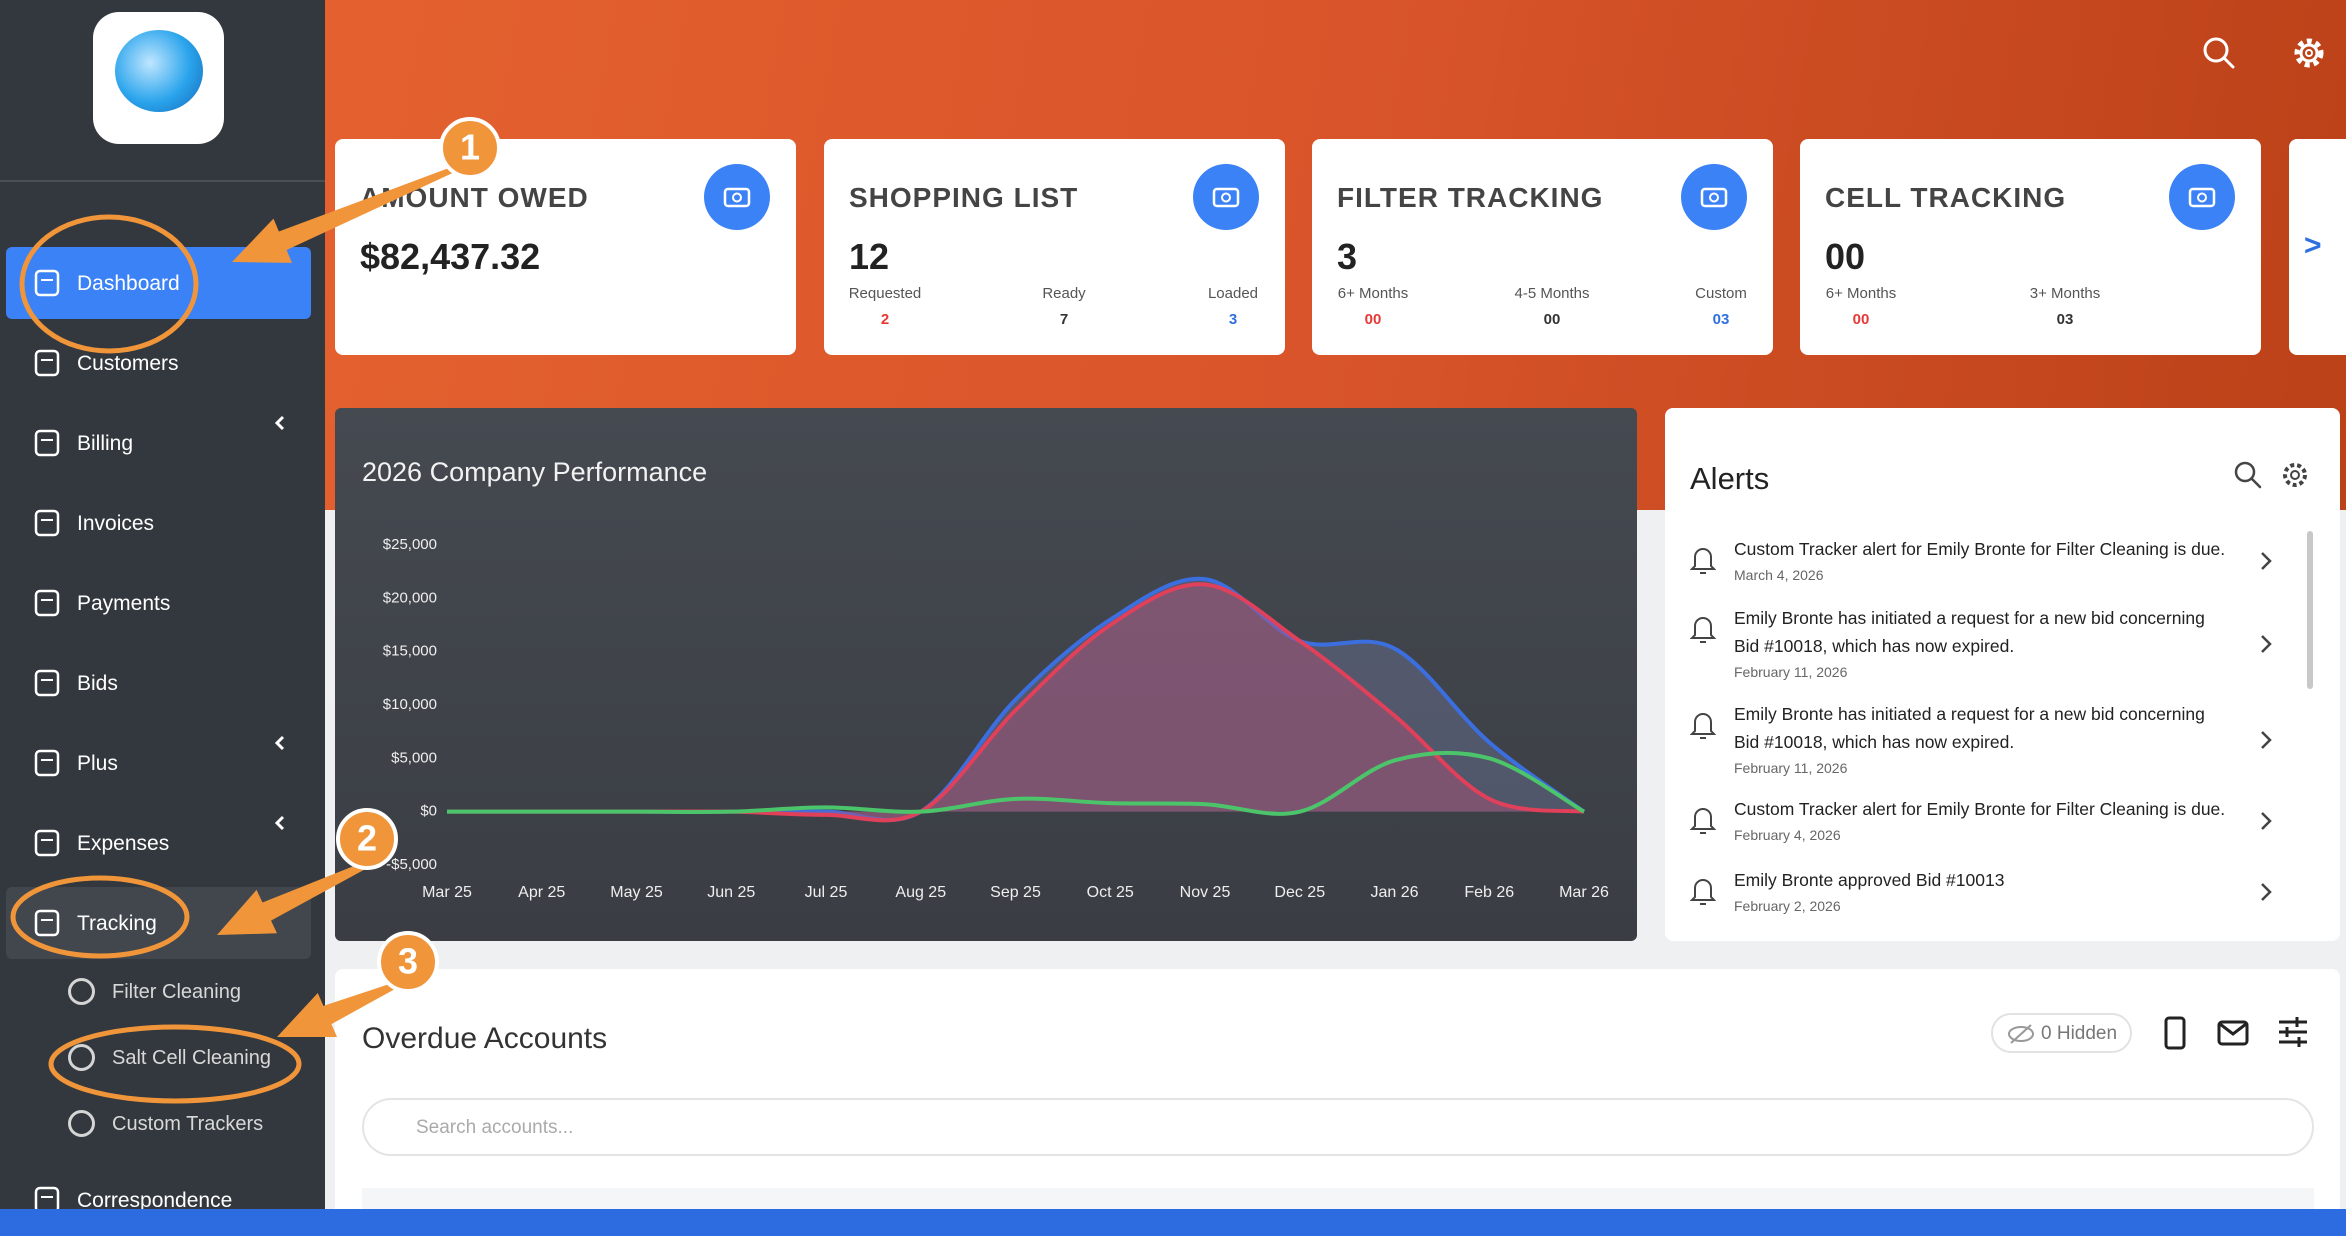 This screenshot has height=1236, width=2346. I want to click on hidden-pill: 0 Hidden, so click(2061, 1033).